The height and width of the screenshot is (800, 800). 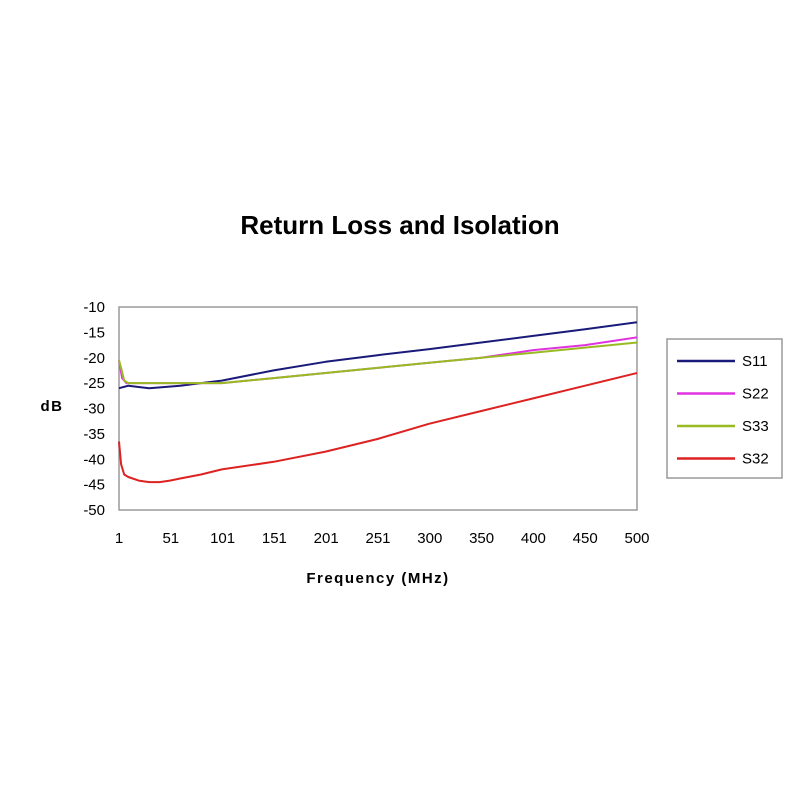 What do you see at coordinates (636, 538) in the screenshot?
I see `x-tick-label: 500` at bounding box center [636, 538].